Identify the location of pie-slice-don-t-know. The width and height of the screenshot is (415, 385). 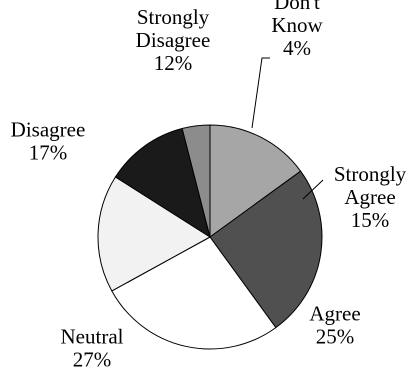
(196, 181).